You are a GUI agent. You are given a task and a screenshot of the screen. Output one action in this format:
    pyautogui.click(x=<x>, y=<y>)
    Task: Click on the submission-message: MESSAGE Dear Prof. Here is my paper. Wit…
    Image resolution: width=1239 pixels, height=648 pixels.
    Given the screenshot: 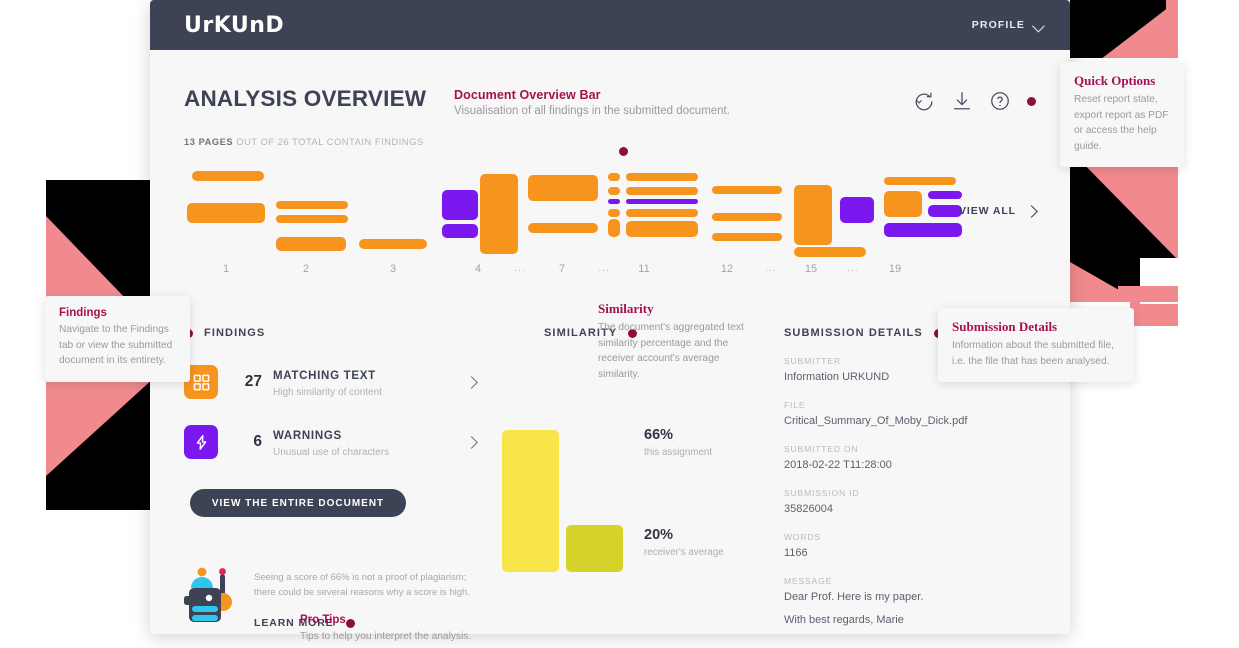 What is the action you would take?
    pyautogui.click(x=909, y=601)
    